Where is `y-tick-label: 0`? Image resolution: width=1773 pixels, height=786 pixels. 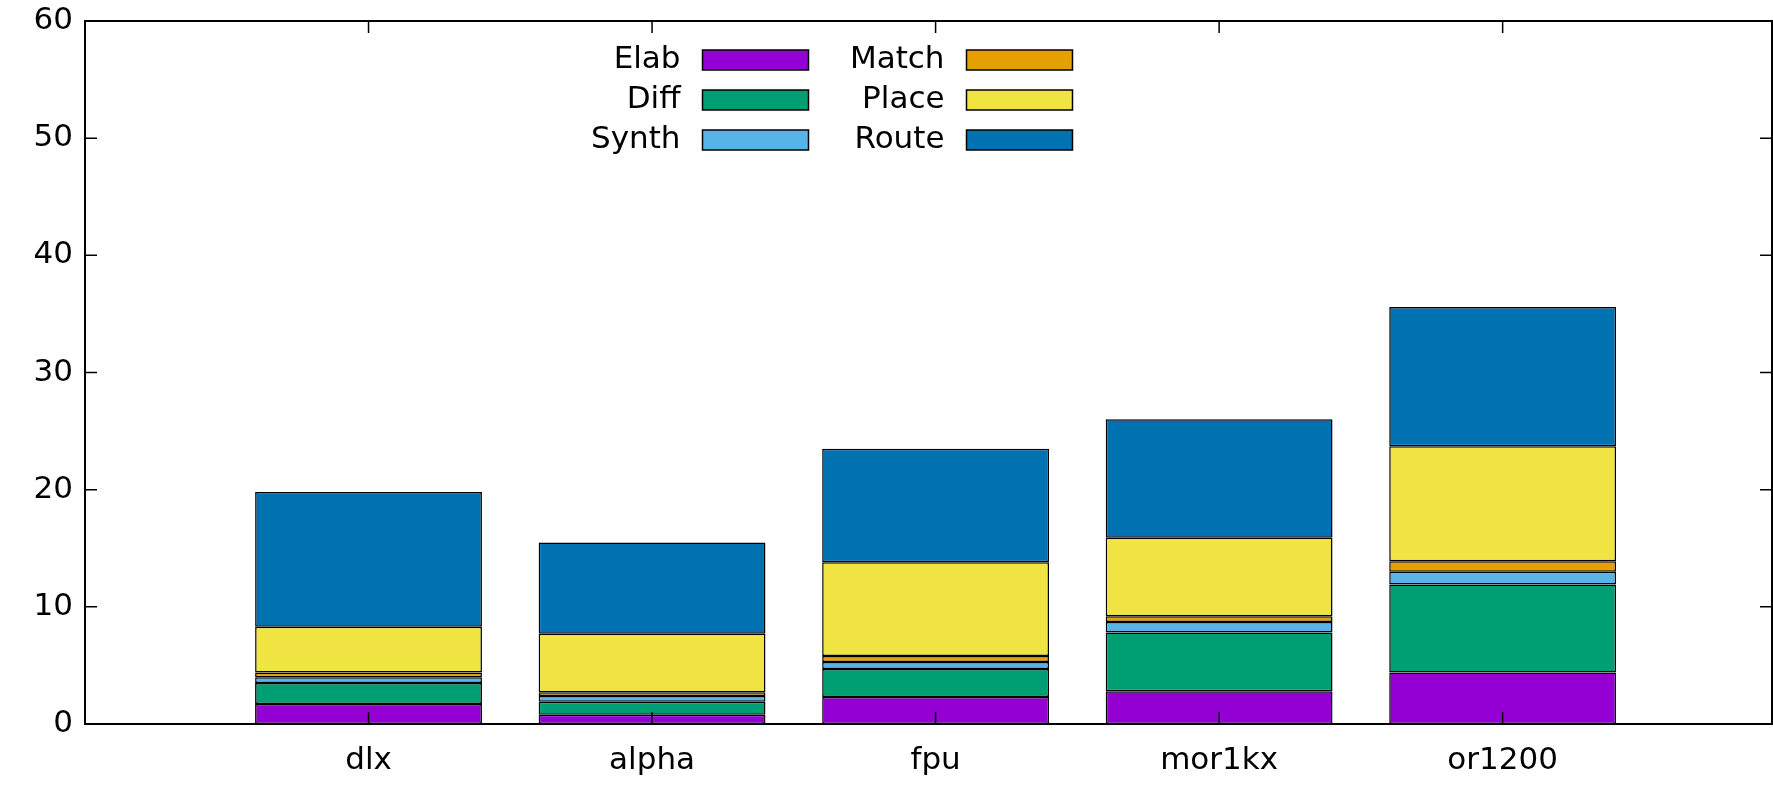 y-tick-label: 0 is located at coordinates (63, 721).